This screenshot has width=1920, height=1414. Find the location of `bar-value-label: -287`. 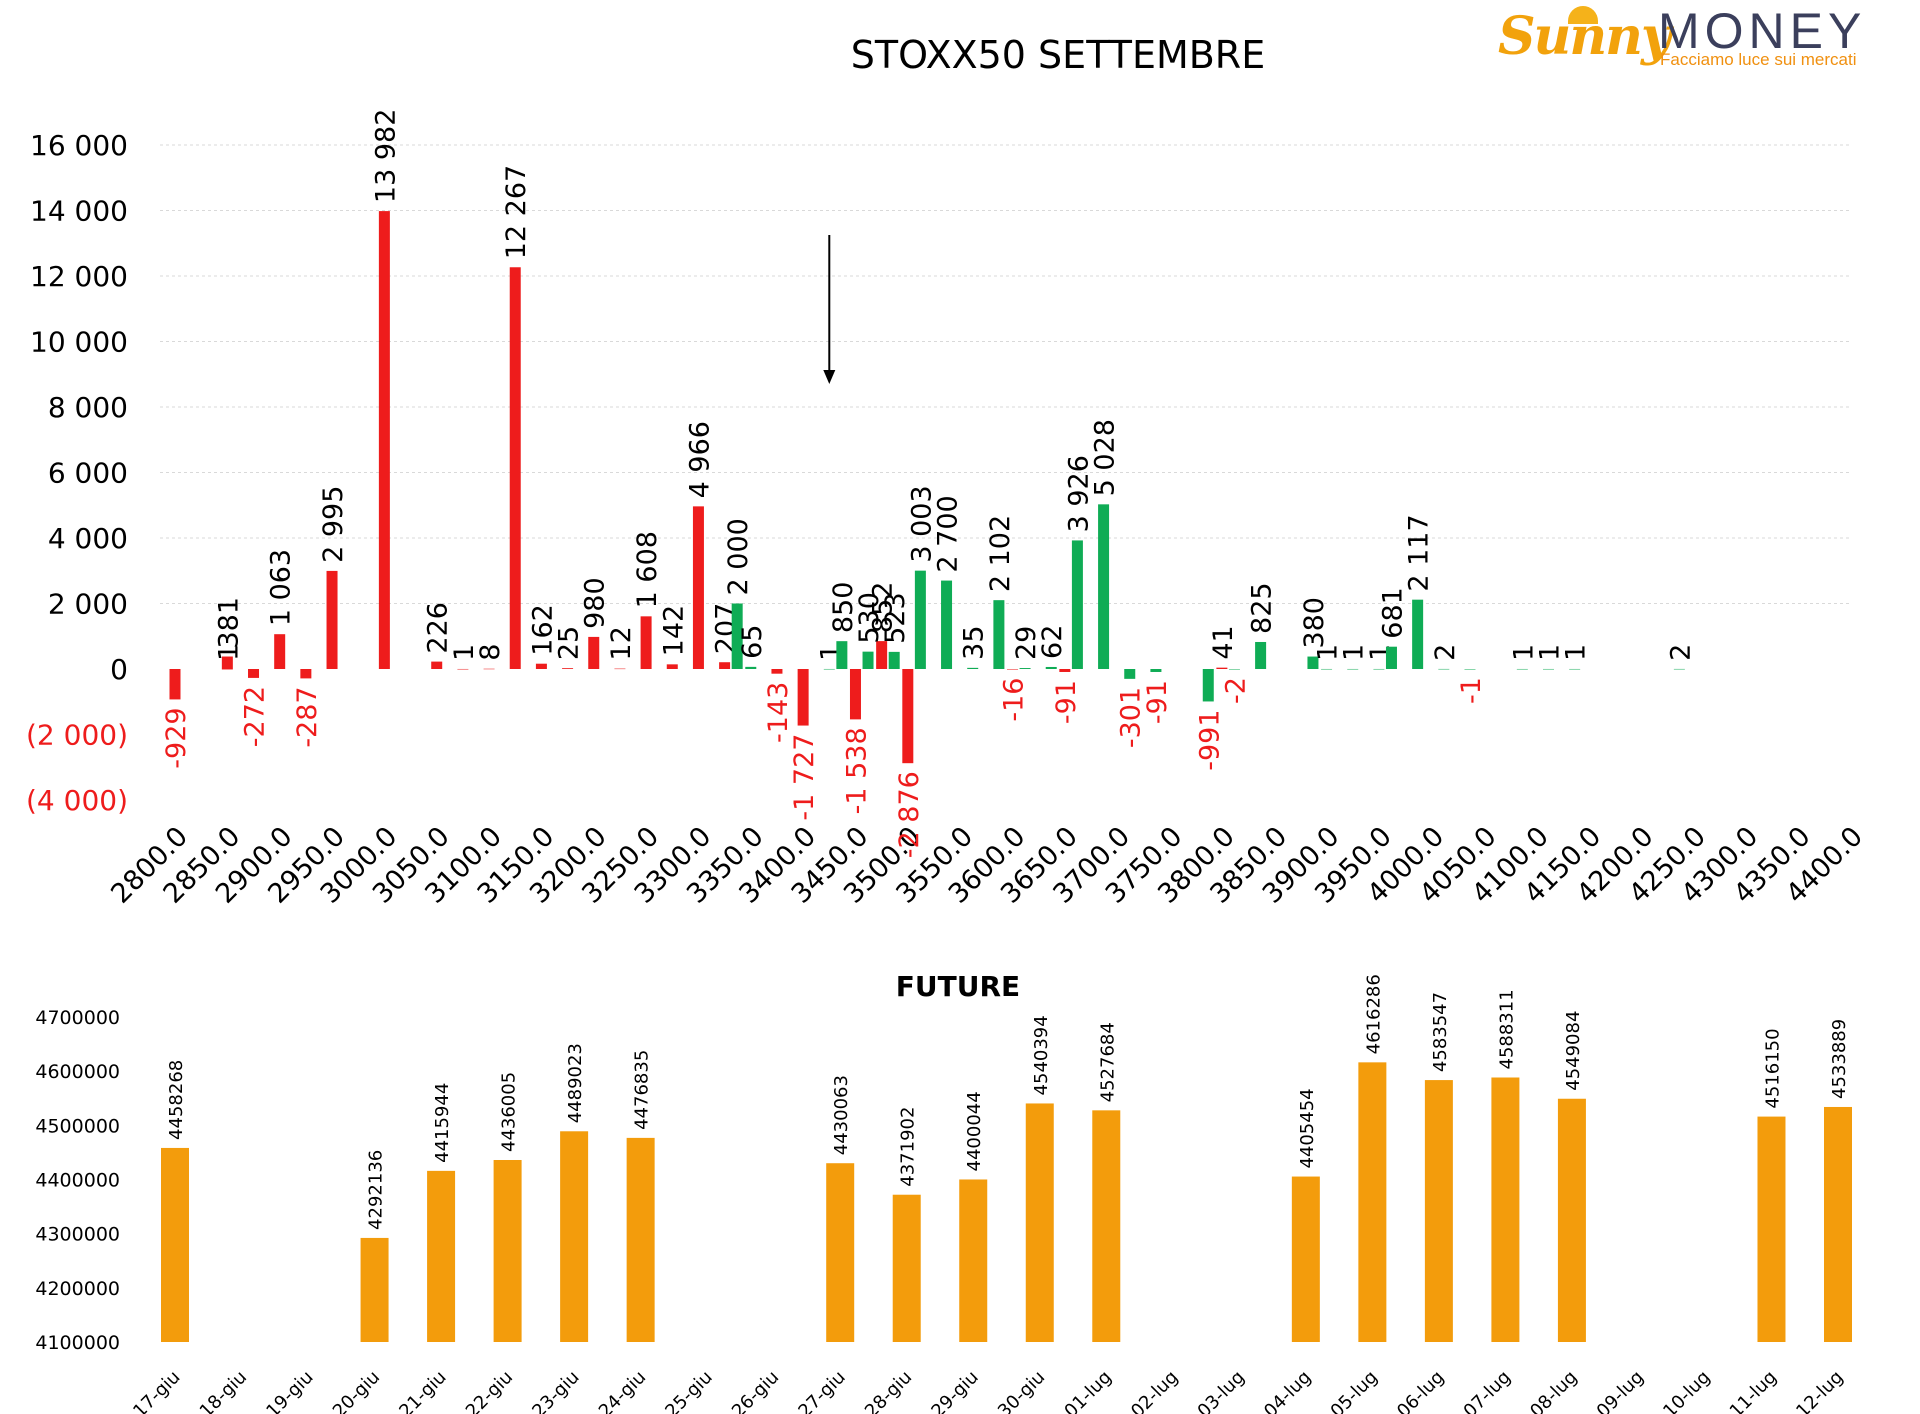

bar-value-label: -287 is located at coordinates (307, 716).